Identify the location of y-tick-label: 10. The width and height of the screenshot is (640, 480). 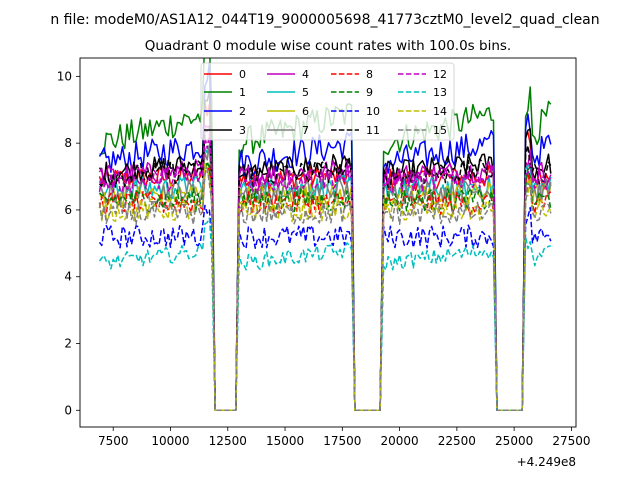
(64, 76).